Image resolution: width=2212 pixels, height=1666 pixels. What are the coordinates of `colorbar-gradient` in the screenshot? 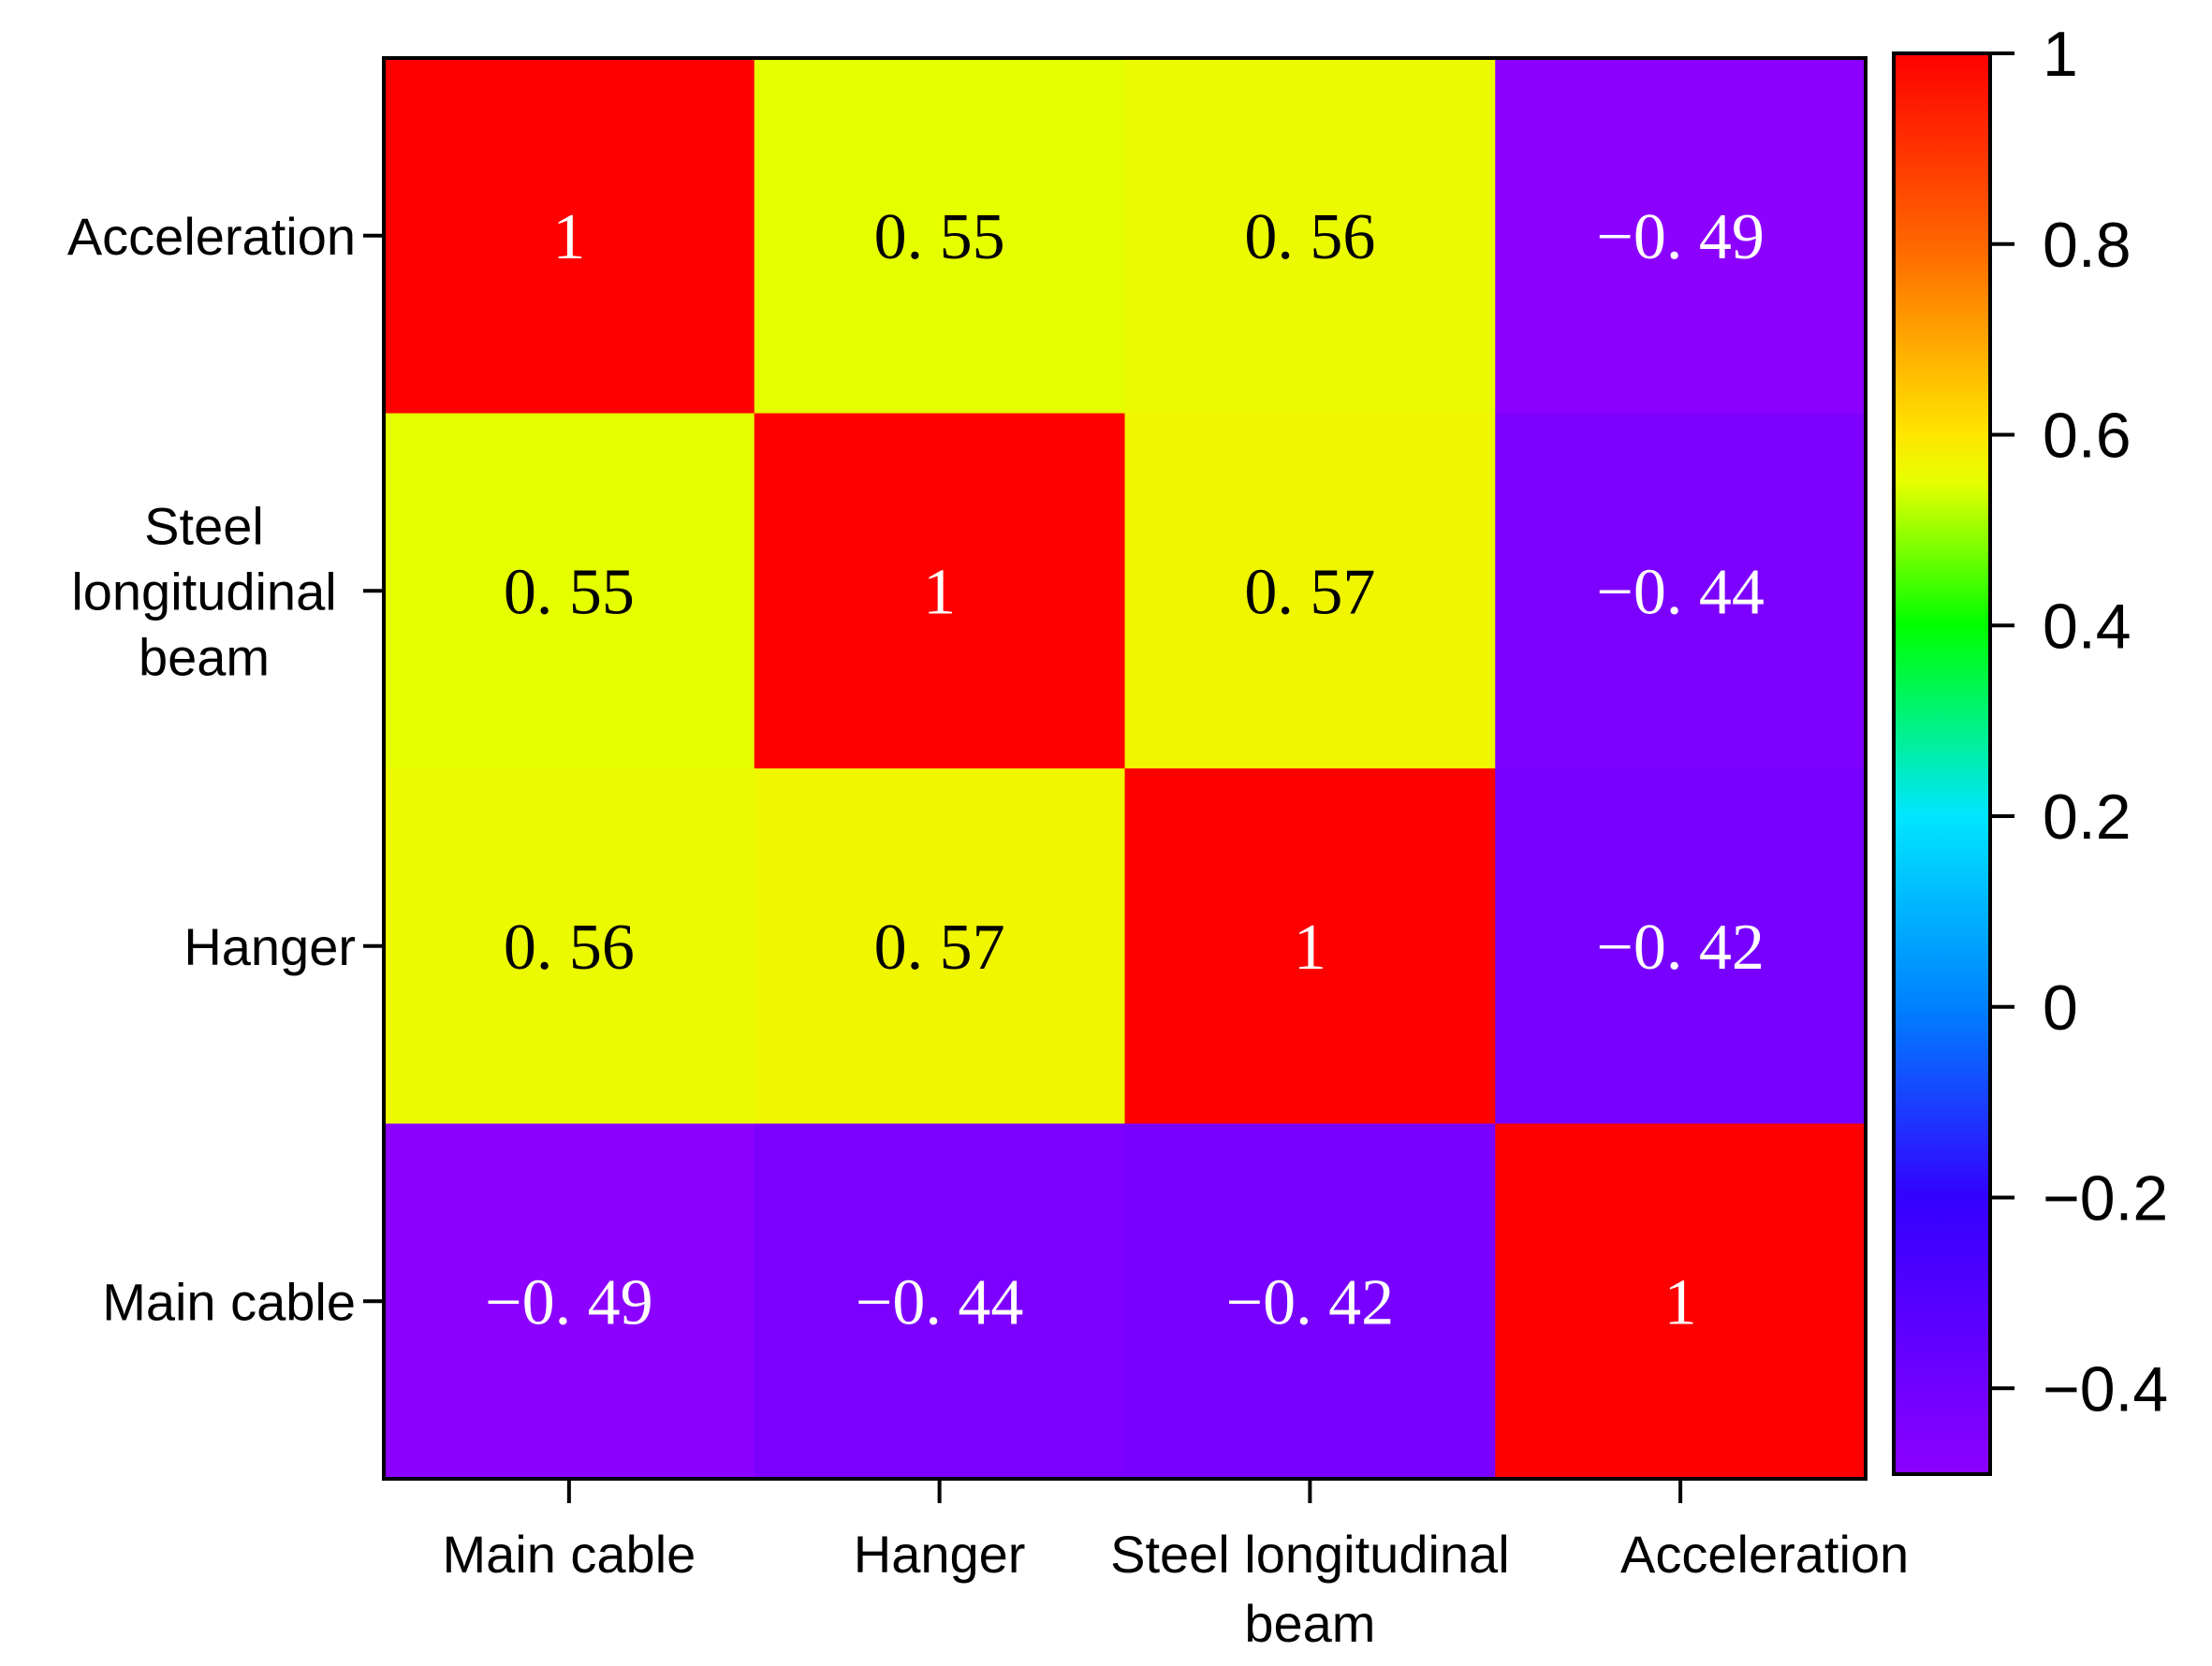 It's located at (1942, 763).